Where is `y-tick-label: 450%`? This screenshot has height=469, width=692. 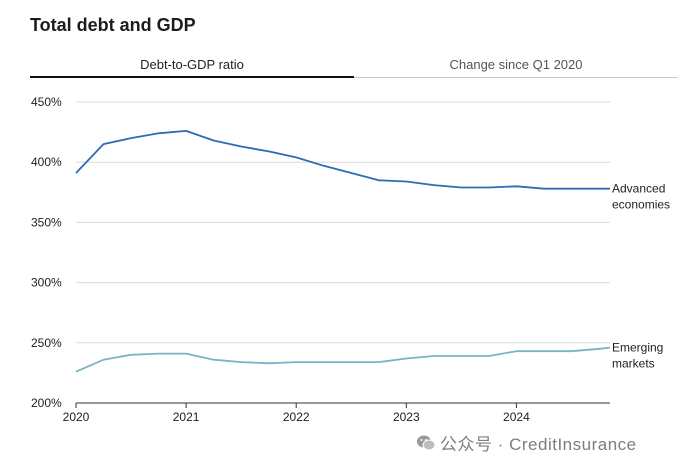
y-tick-label: 450% is located at coordinates (46, 102).